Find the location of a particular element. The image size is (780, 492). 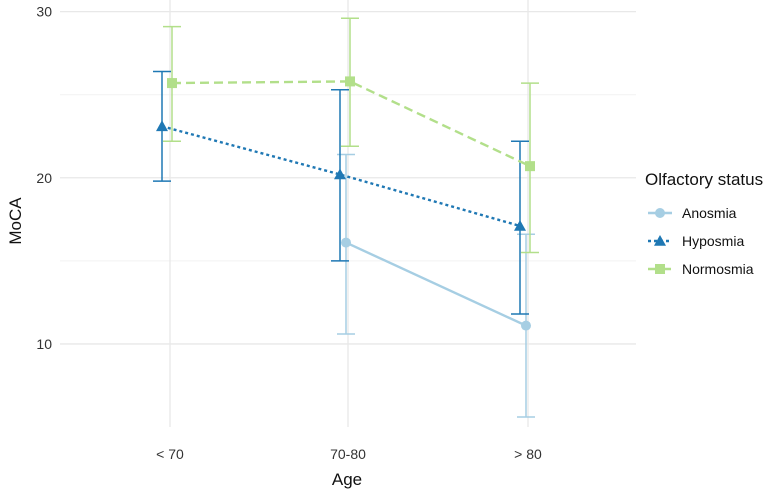

x-tick-label: 70-80 is located at coordinates (348, 454).